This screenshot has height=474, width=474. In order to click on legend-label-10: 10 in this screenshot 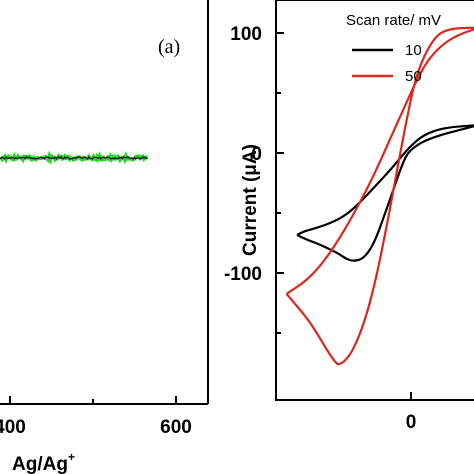, I will do `click(413, 50)`.